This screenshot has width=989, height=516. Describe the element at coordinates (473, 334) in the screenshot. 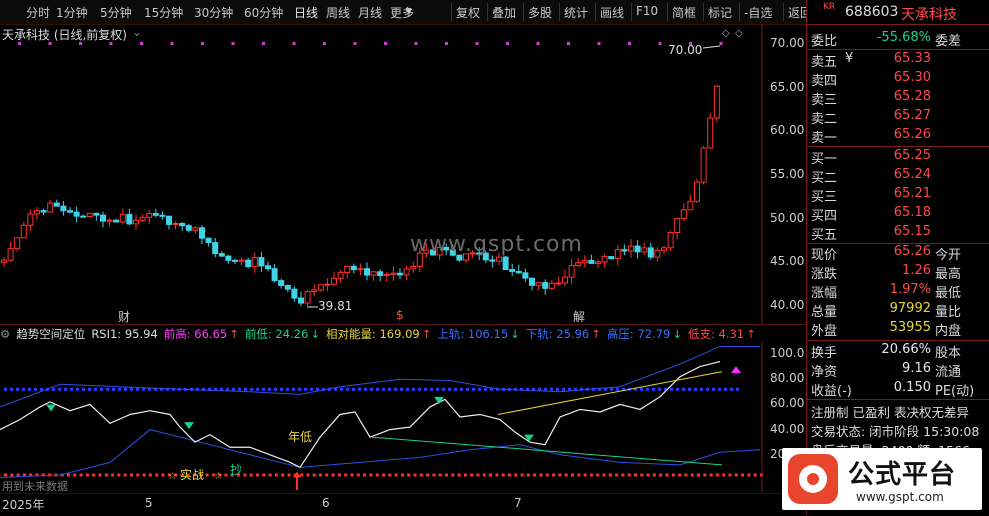

I see `indicator-item-4: 上轨: 106.15` at that location.